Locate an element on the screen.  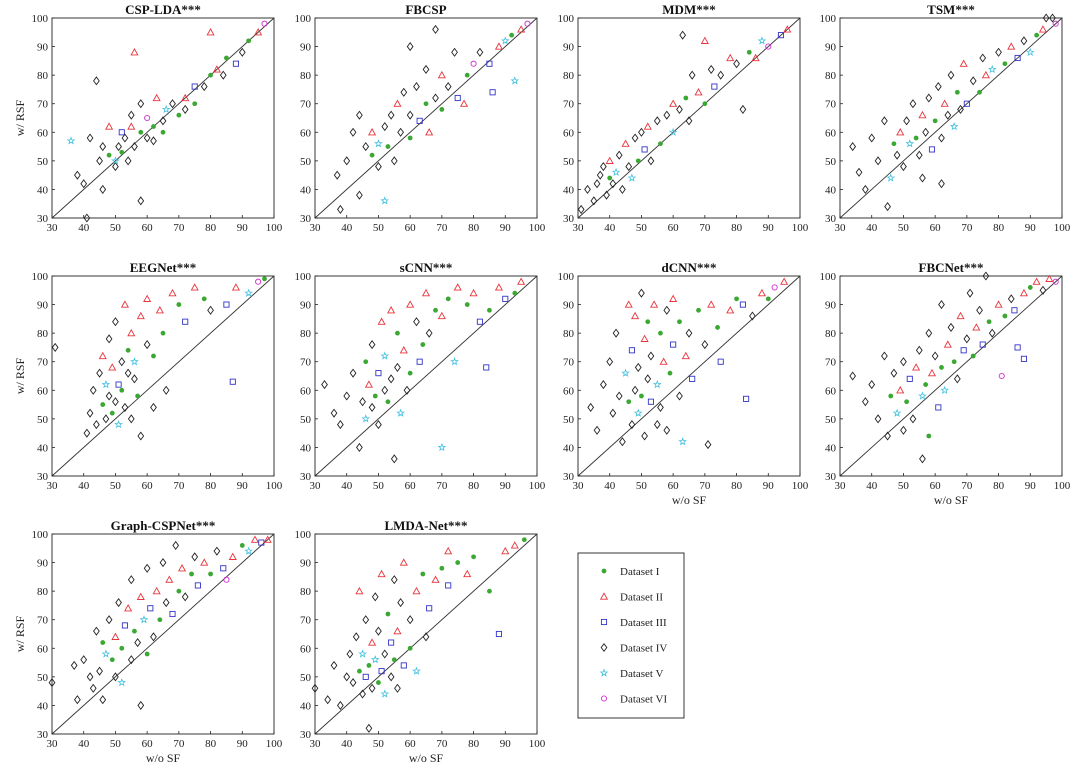
x-tick-label: 100 is located at coordinates (537, 486).